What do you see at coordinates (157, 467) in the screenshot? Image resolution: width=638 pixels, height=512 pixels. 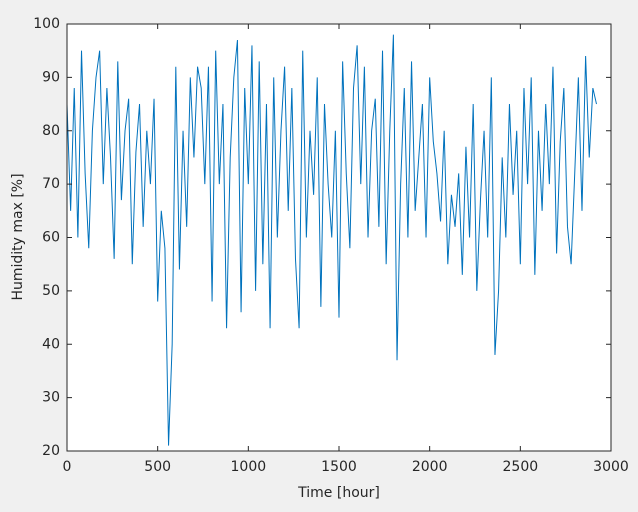 I see `x-tick-label: 500` at bounding box center [157, 467].